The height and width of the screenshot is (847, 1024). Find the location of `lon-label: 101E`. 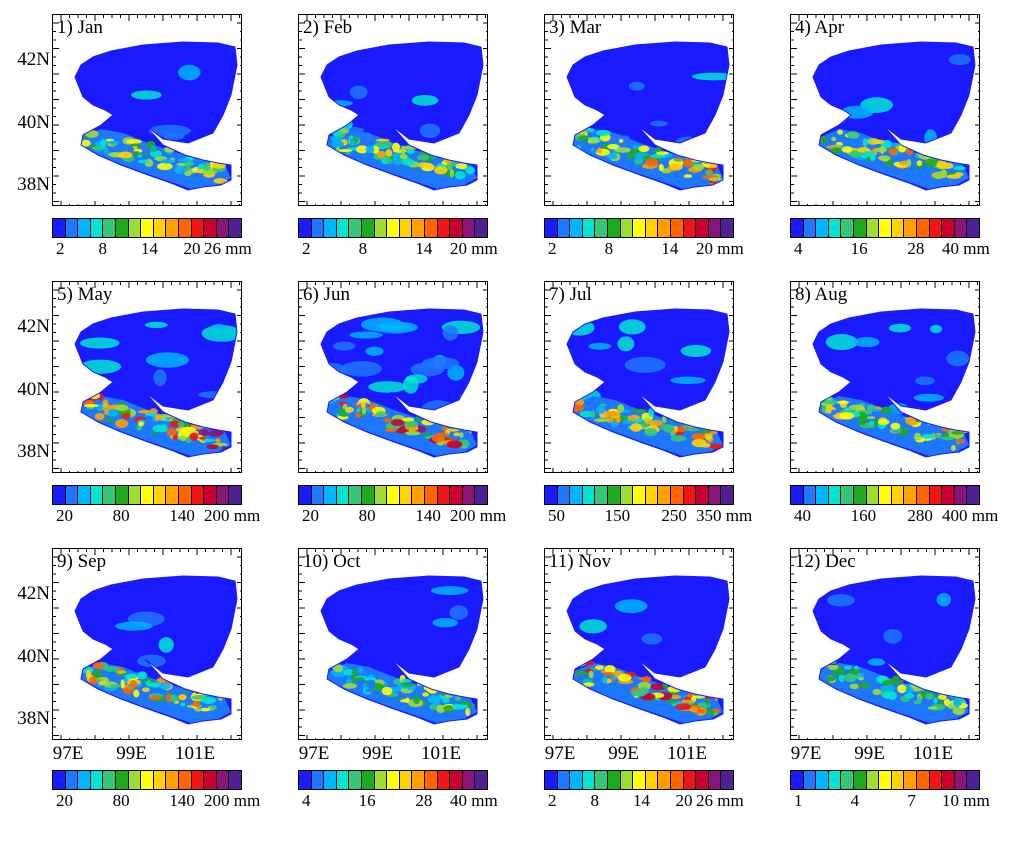

lon-label: 101E is located at coordinates (441, 753).